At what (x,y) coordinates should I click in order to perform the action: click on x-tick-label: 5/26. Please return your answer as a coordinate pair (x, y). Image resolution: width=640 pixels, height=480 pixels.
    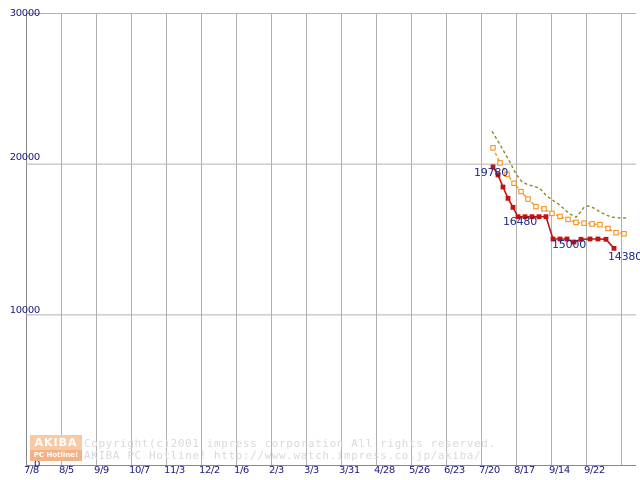
    Looking at the image, I should click on (419, 470).